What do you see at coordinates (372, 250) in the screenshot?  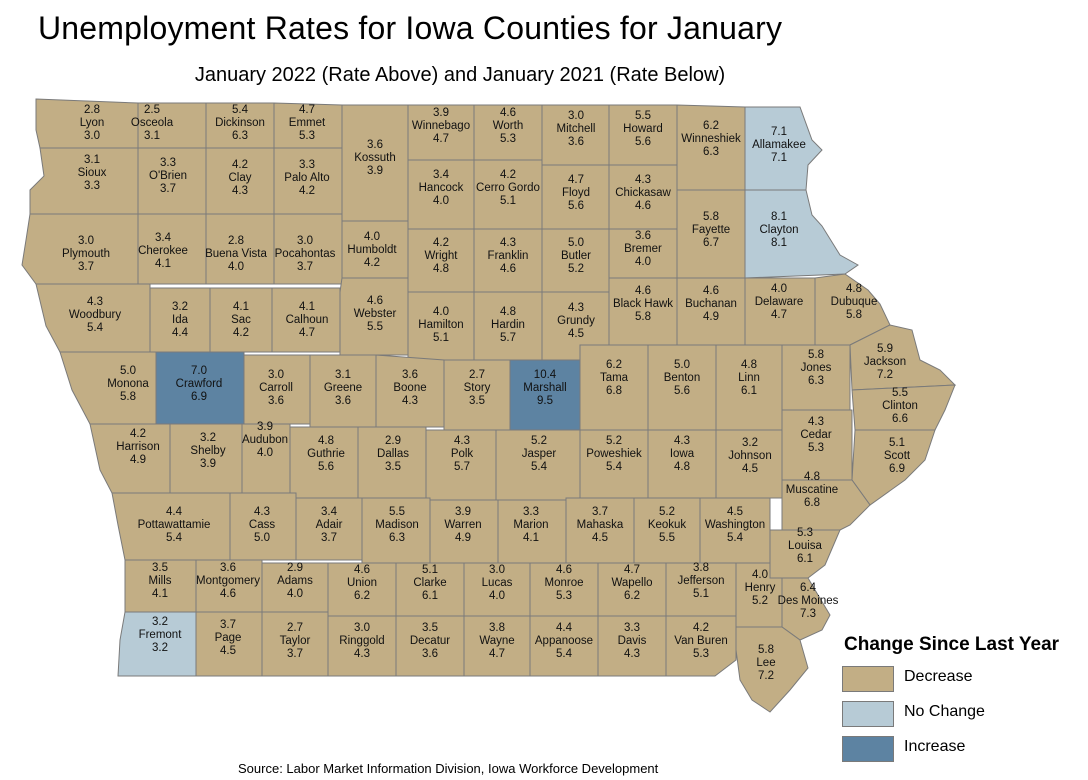 I see `county-name: Humboldt` at bounding box center [372, 250].